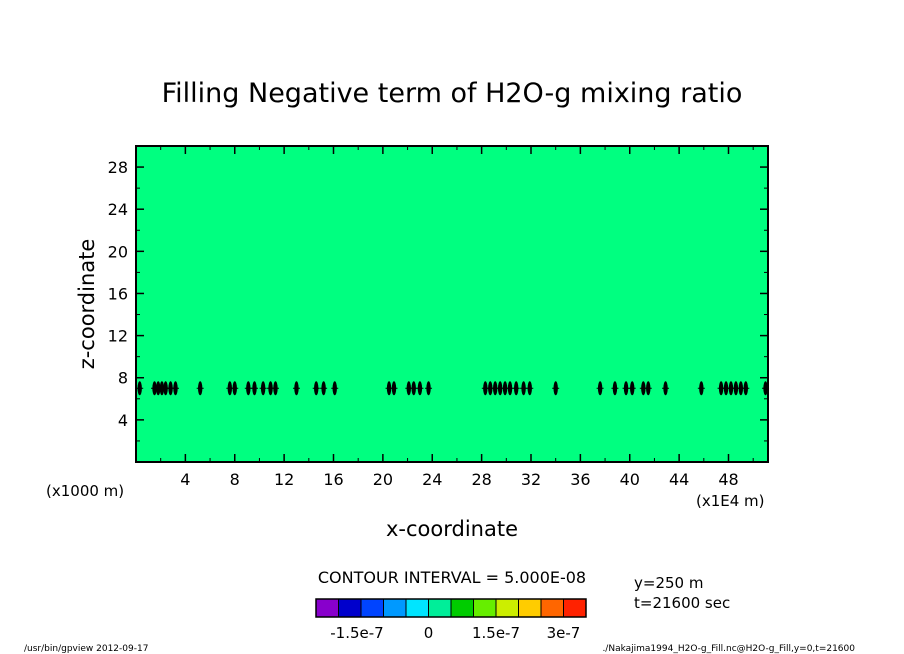  I want to click on x-tick-label: 40, so click(630, 479).